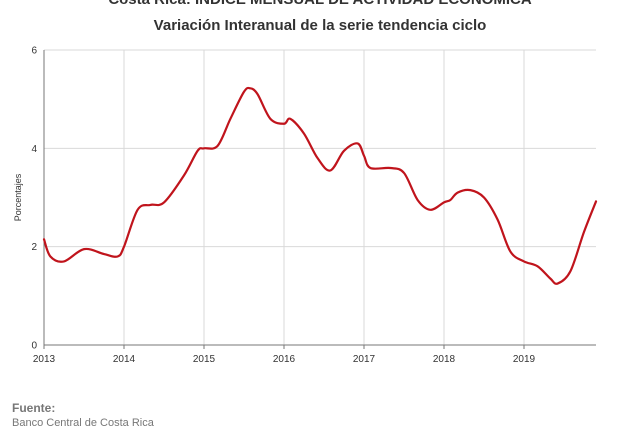 This screenshot has width=640, height=429. Describe the element at coordinates (44, 359) in the screenshot. I see `x-tick-label: 2013` at that location.